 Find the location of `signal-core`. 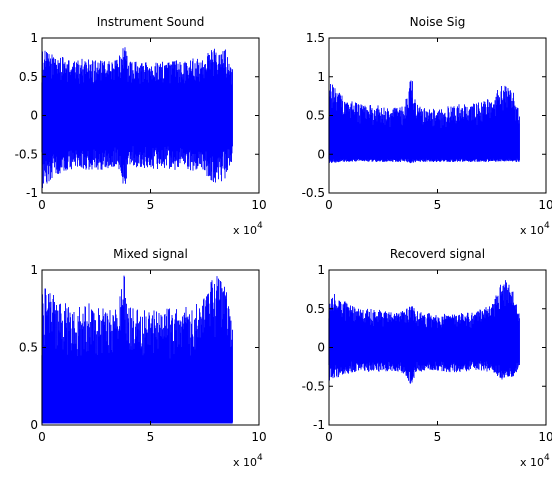

signal-core is located at coordinates (137, 116).